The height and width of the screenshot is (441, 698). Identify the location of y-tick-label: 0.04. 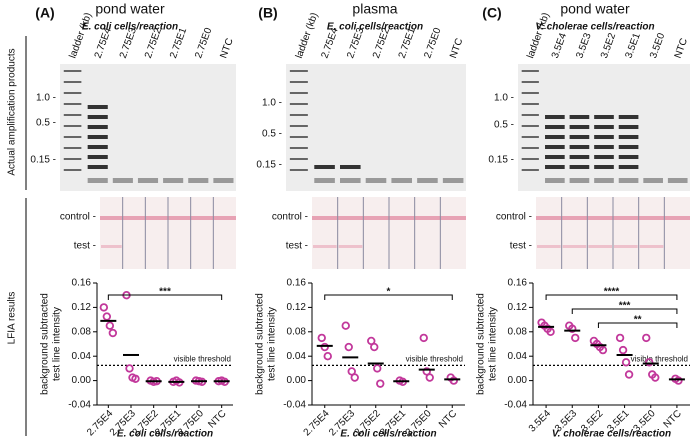
(518, 356).